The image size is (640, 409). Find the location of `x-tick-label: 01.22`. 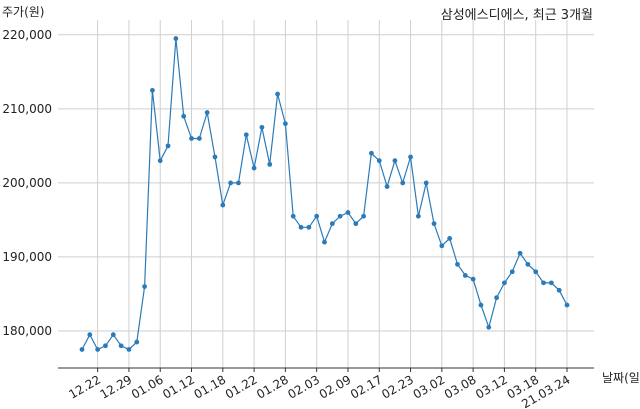

x-tick-label: 01.22 is located at coordinates (241, 386).